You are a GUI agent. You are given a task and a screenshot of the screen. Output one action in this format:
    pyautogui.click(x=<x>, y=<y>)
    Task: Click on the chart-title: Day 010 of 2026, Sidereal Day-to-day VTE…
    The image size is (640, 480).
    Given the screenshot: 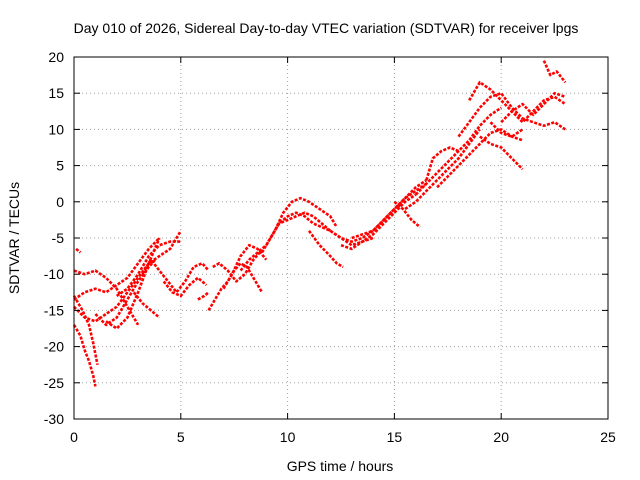 What is the action you would take?
    pyautogui.click(x=326, y=28)
    